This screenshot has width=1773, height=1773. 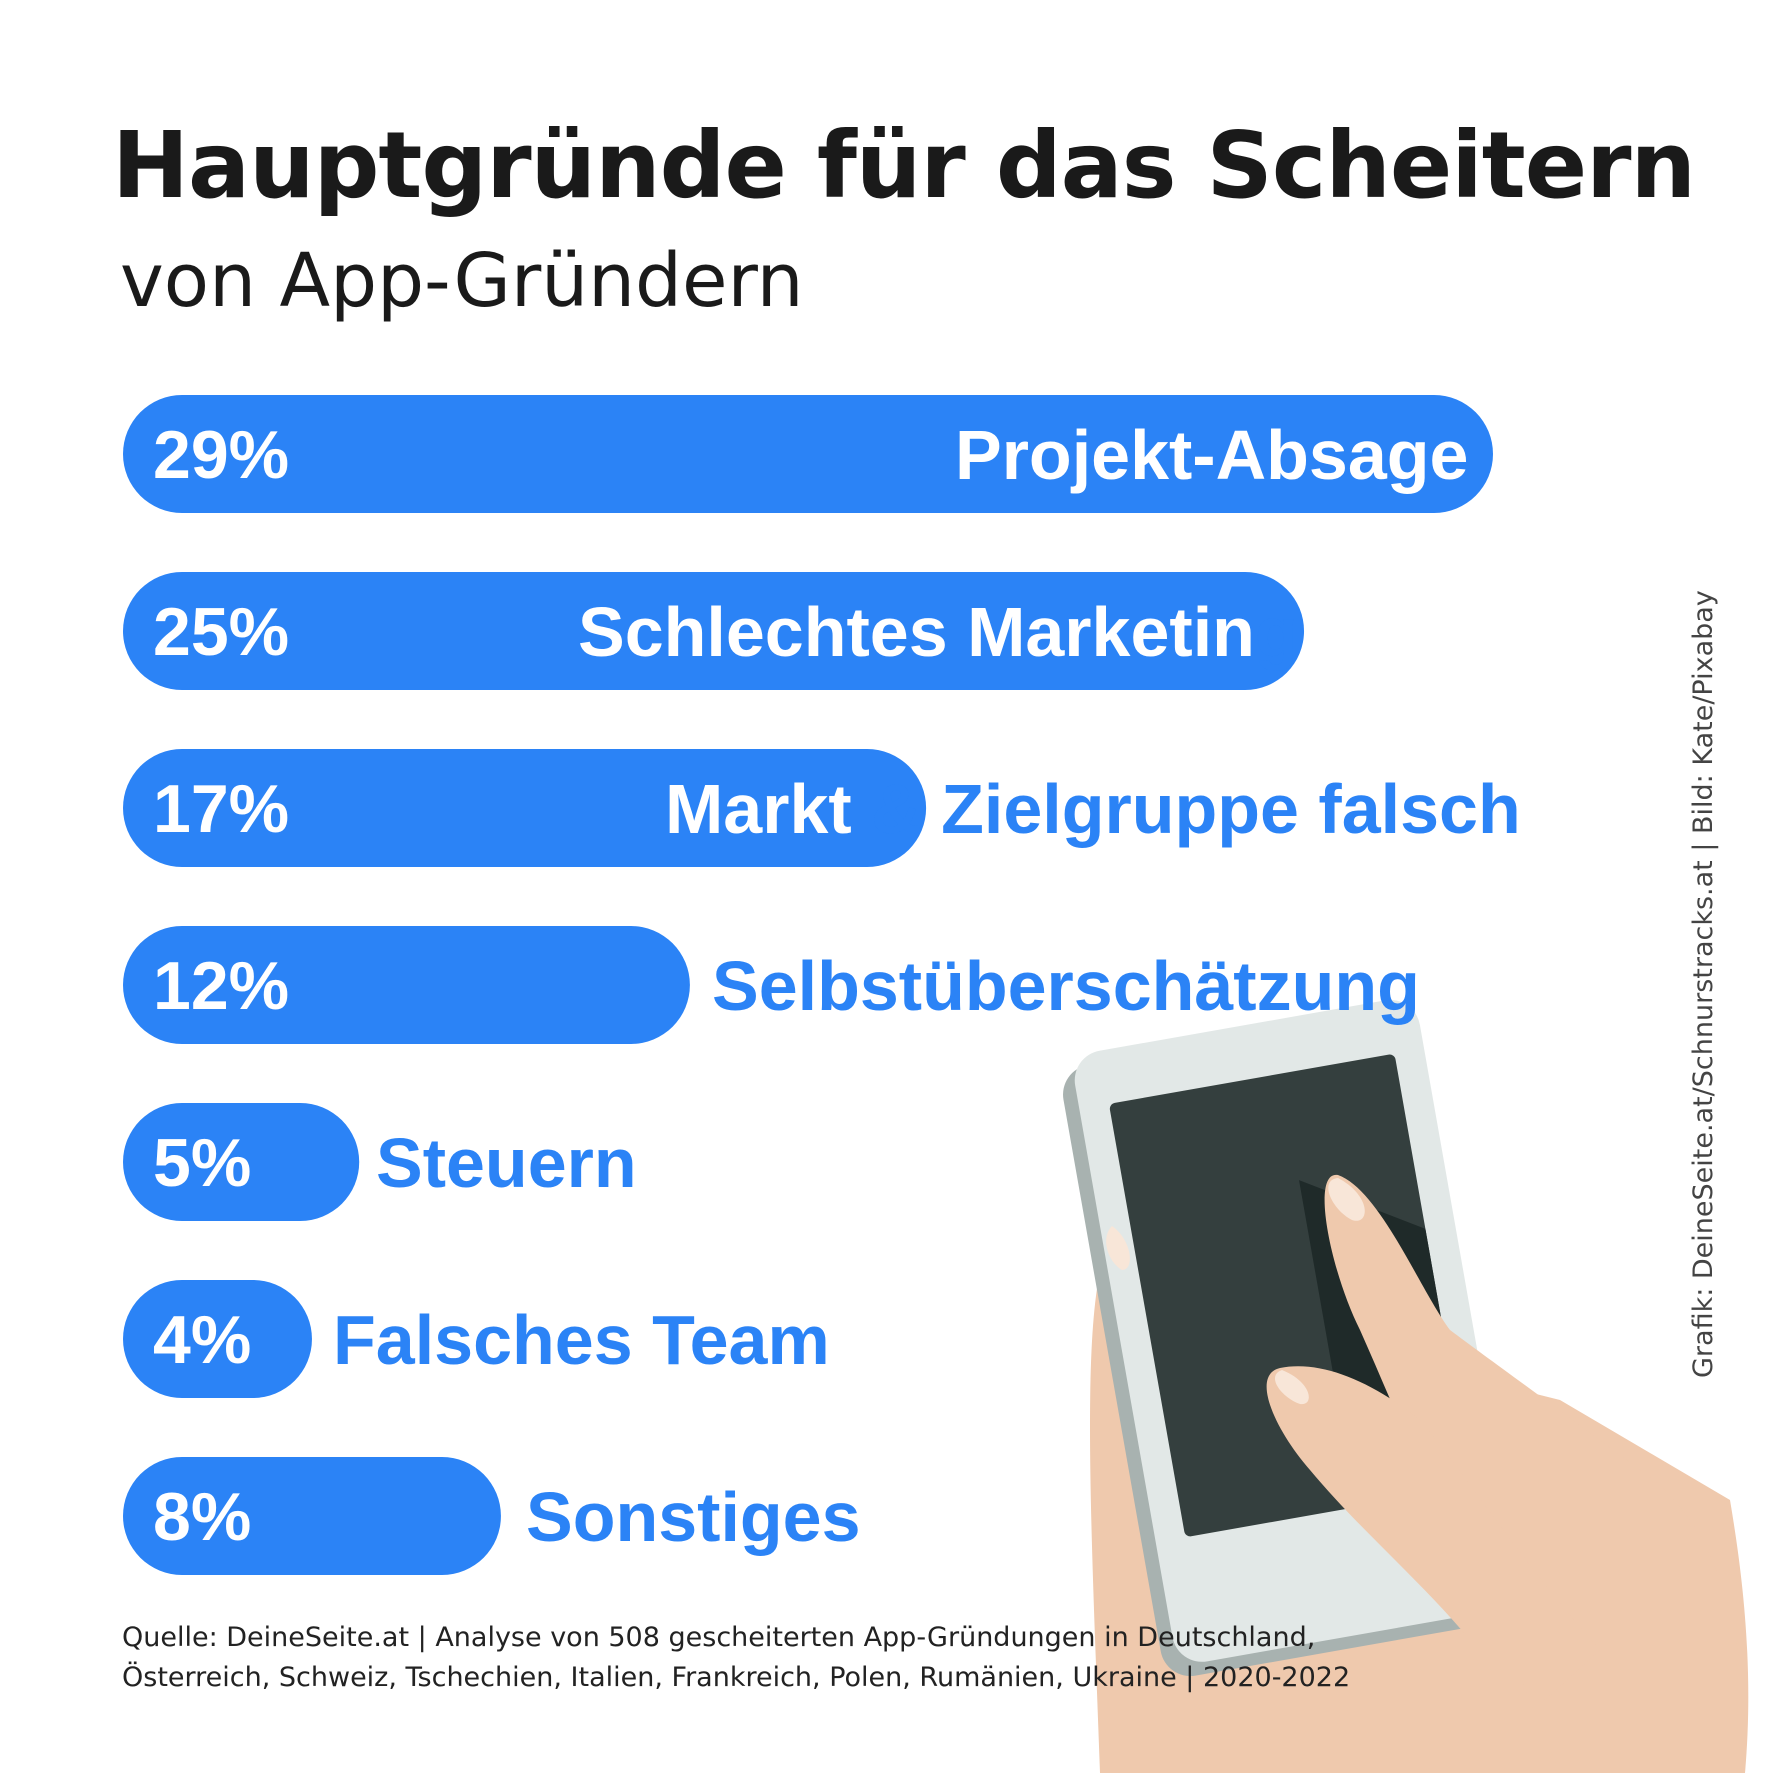 What do you see at coordinates (462, 281) in the screenshot?
I see `chart-subtitle: von App-Gründern` at bounding box center [462, 281].